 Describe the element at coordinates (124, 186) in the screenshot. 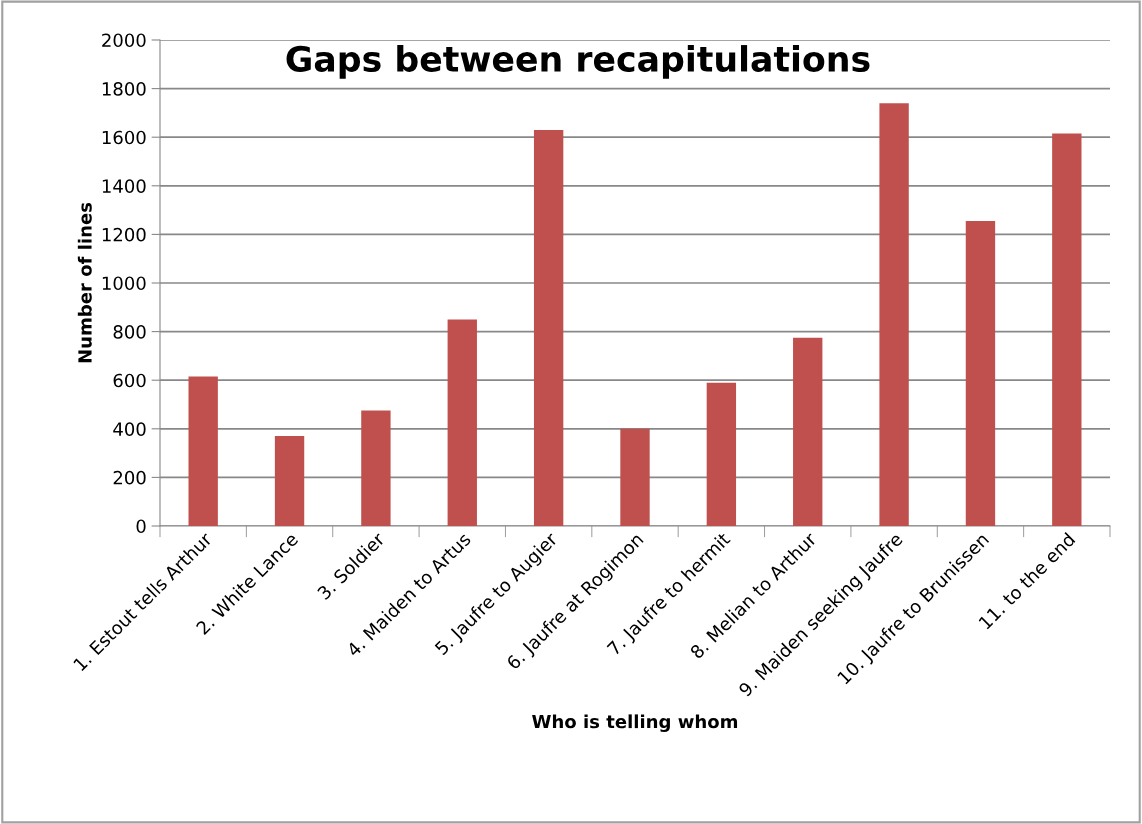

I see `y-tick-label: 1400` at that location.